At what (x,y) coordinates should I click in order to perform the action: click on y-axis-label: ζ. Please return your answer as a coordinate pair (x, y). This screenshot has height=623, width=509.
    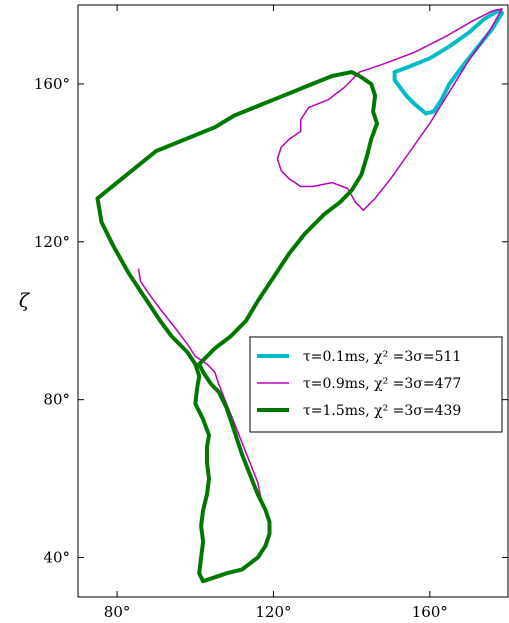
    Looking at the image, I should click on (25, 301).